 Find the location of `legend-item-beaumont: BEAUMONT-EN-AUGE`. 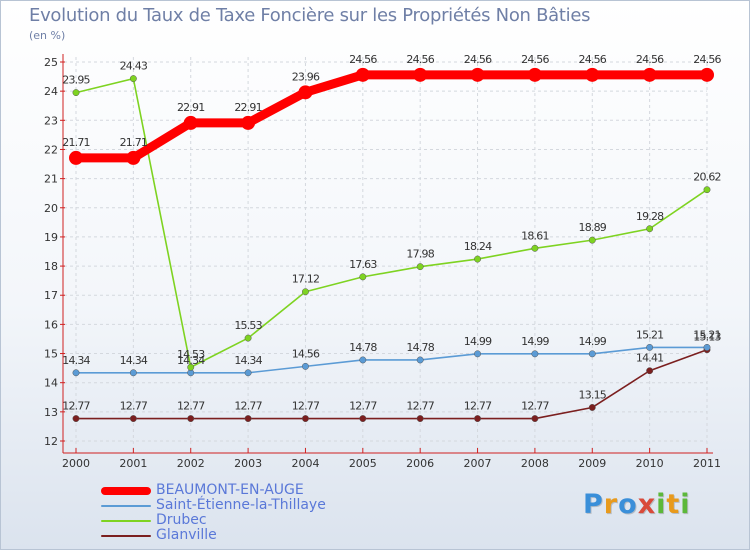

legend-item-beaumont: BEAUMONT-EN-AUGE is located at coordinates (261, 490).